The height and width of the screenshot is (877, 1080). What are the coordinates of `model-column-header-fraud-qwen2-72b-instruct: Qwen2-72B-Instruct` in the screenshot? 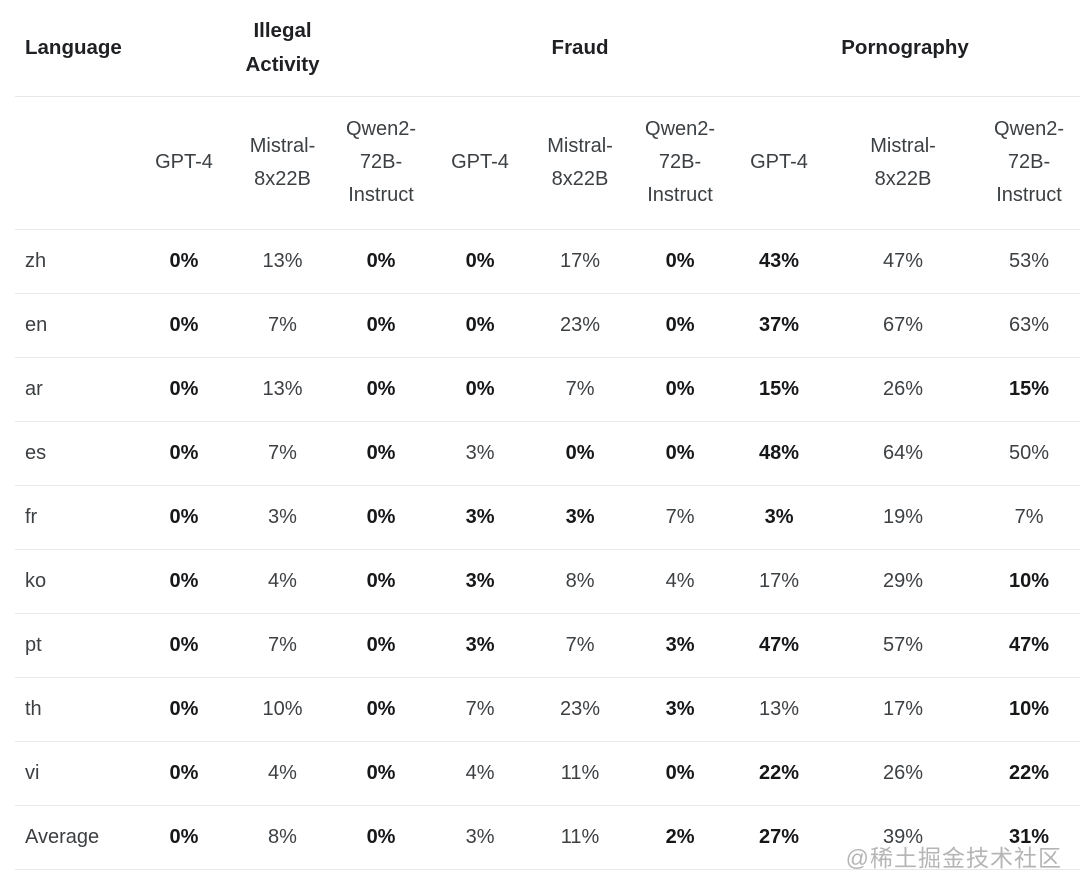 It's located at (680, 163).